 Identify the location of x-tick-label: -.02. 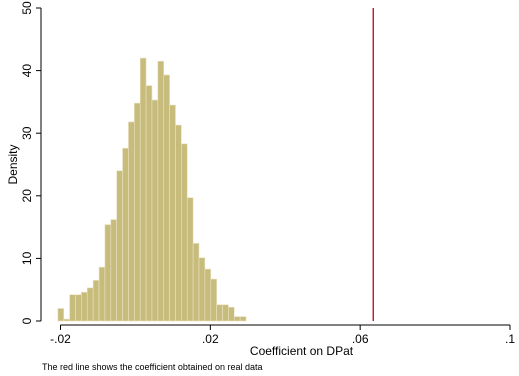
(60, 339).